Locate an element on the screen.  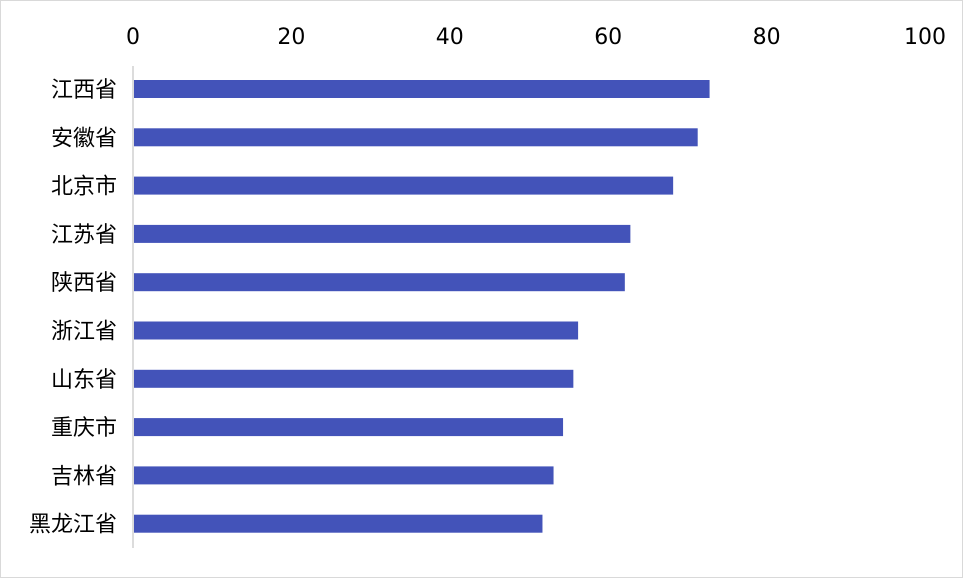
category-label: 重庆市 is located at coordinates (84, 428).